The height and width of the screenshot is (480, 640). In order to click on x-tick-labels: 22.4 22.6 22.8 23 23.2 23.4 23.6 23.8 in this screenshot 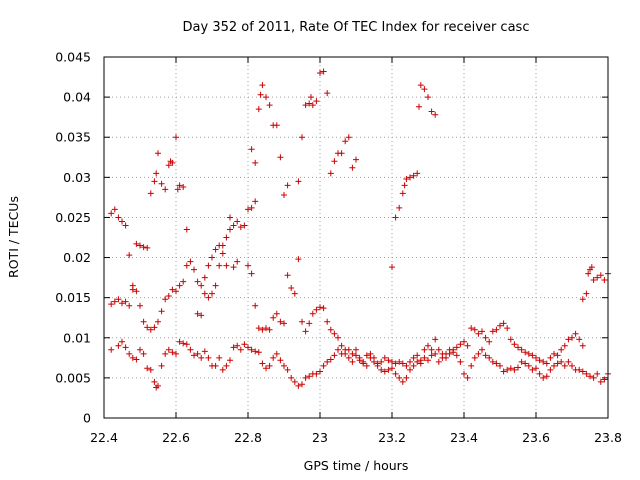, I will do `click(356, 437)`.